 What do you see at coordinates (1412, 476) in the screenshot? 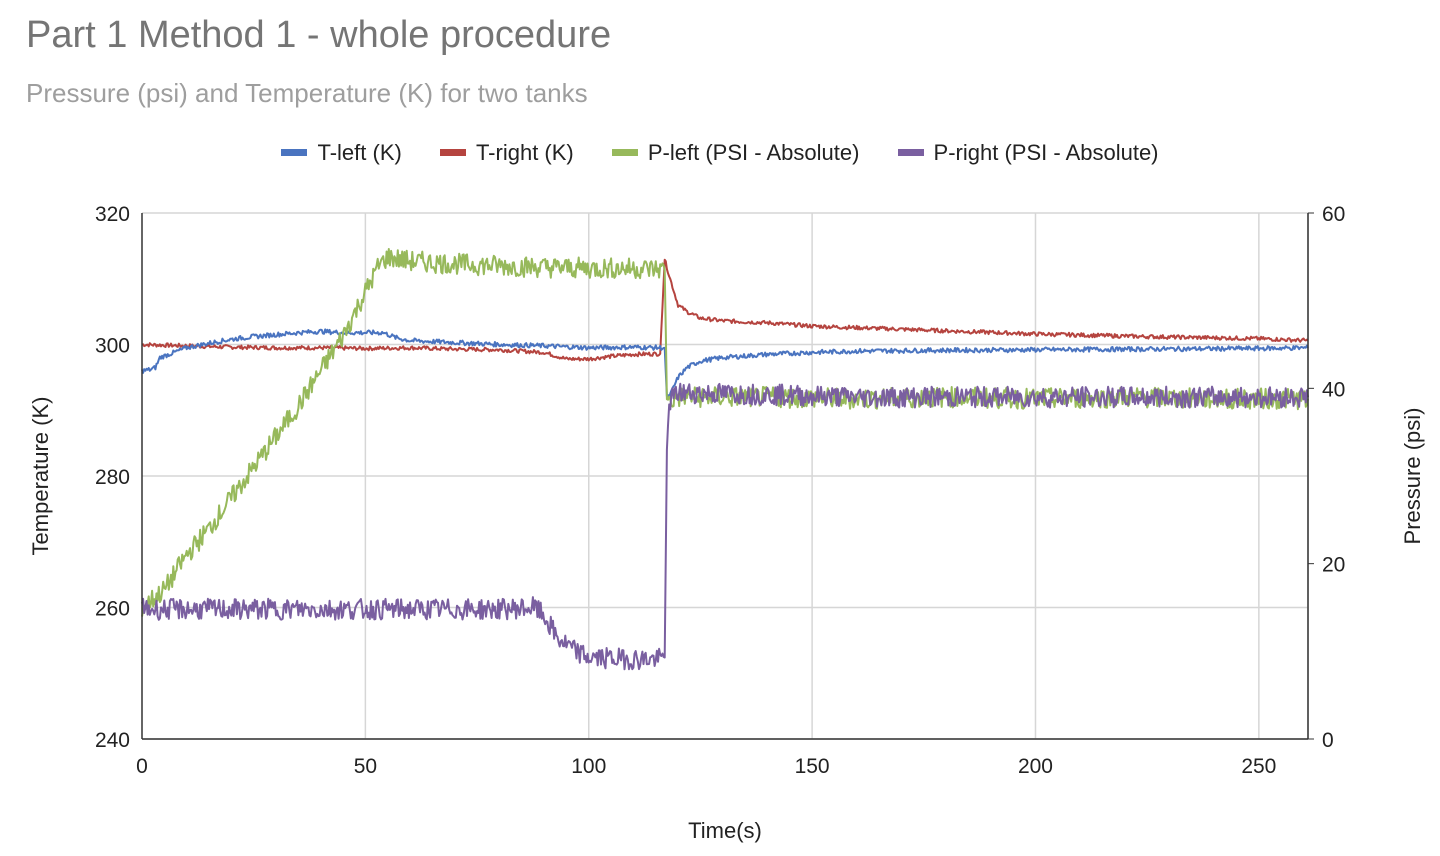
I see `y-axis-right-title: Pressure (psi)` at bounding box center [1412, 476].